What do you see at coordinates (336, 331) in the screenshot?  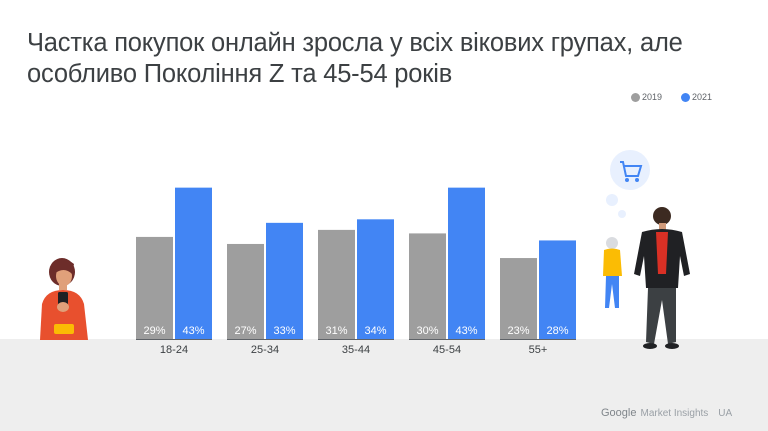 I see `data-label-2019-35-44: 31%` at bounding box center [336, 331].